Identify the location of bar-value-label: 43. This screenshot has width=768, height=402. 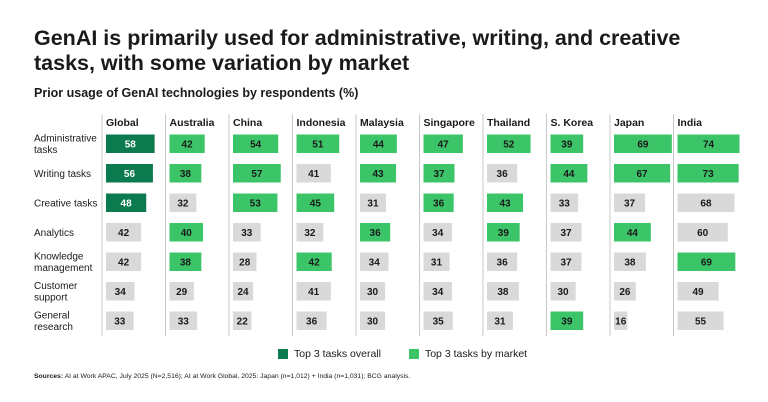
(505, 203).